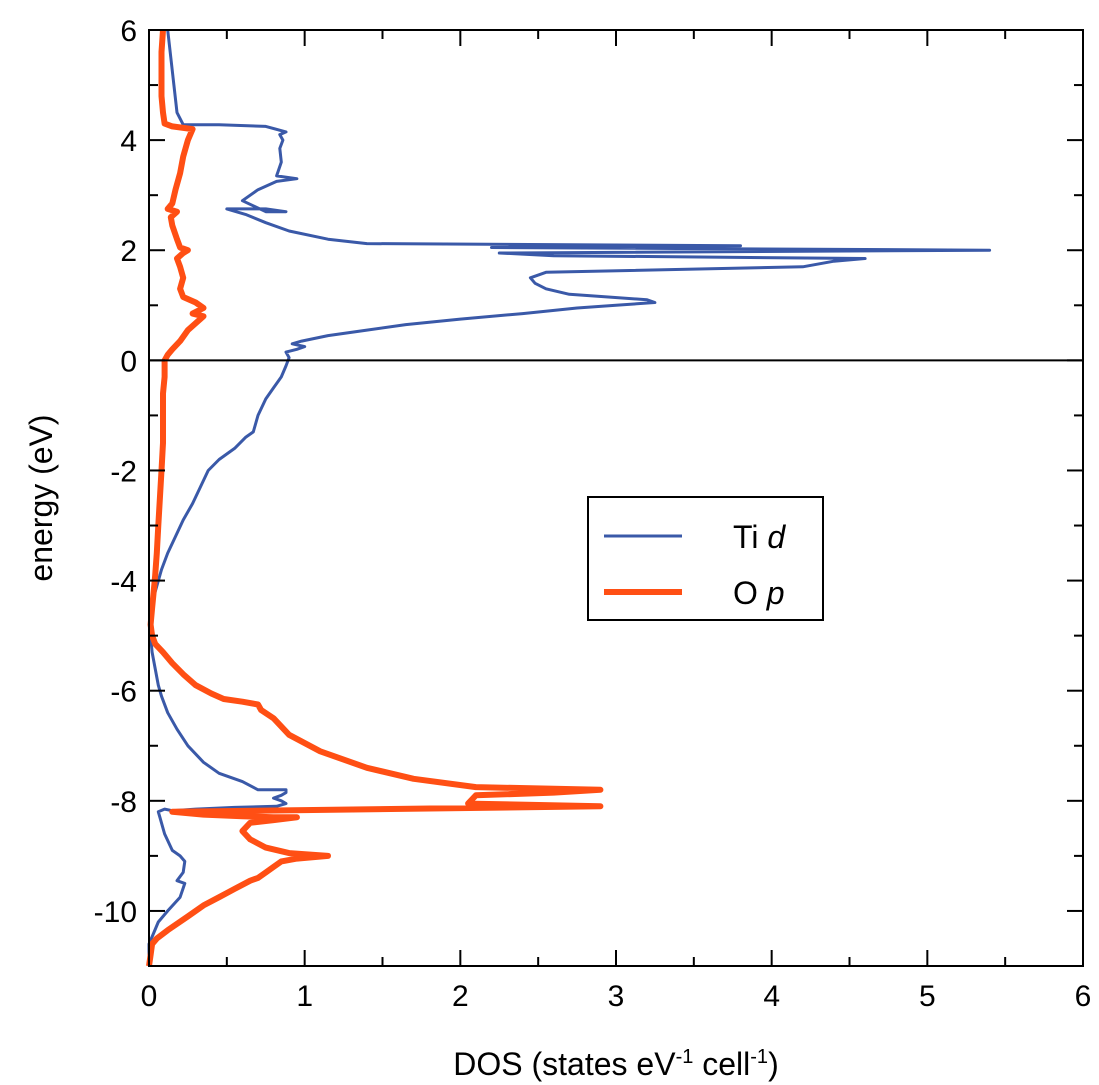 The height and width of the screenshot is (1085, 1099). What do you see at coordinates (128, 361) in the screenshot?
I see `y-tick-label: 0` at bounding box center [128, 361].